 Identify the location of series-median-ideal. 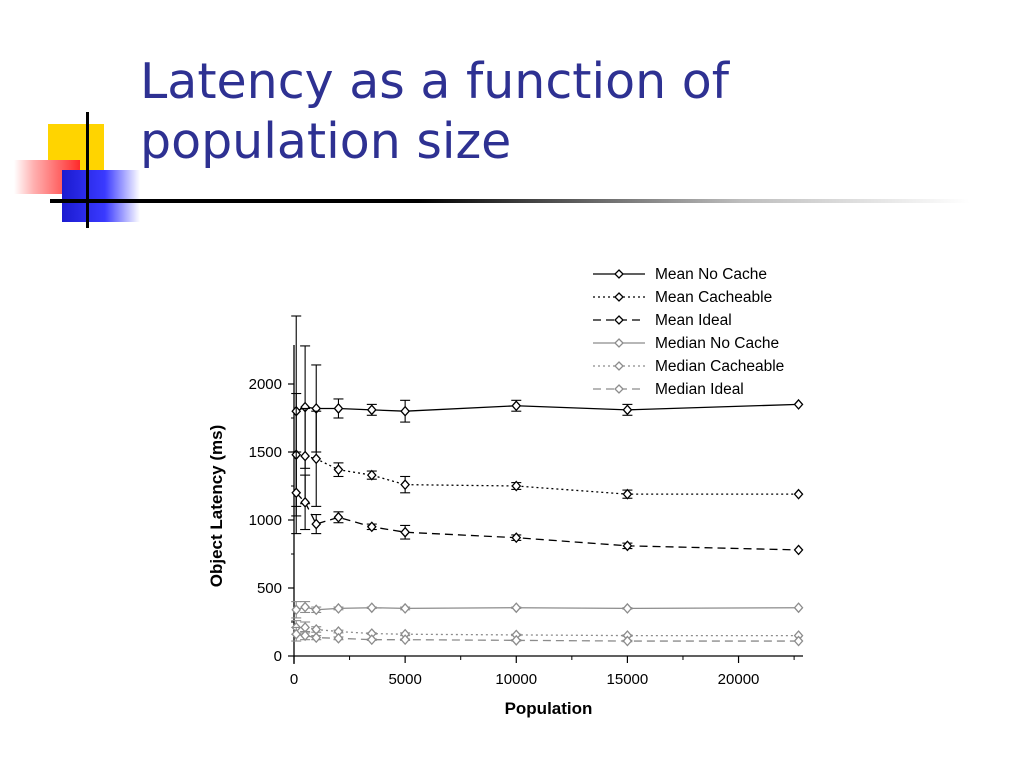
(547, 636).